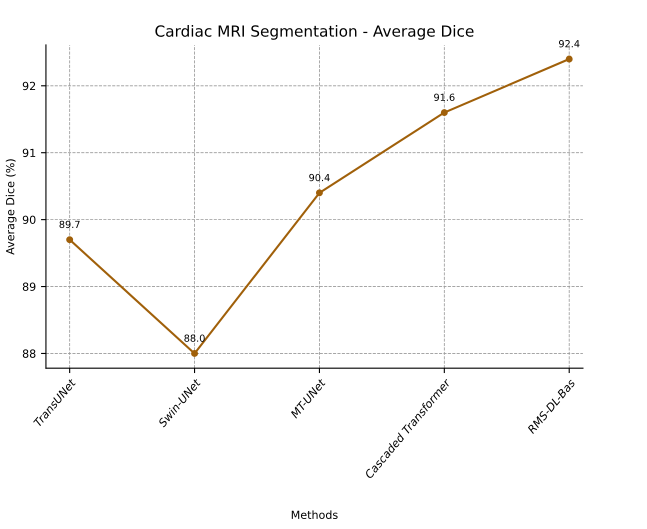 The image size is (647, 529). I want to click on chart-title: Cardiac MRI Segmentation - Average Dice, so click(314, 32).